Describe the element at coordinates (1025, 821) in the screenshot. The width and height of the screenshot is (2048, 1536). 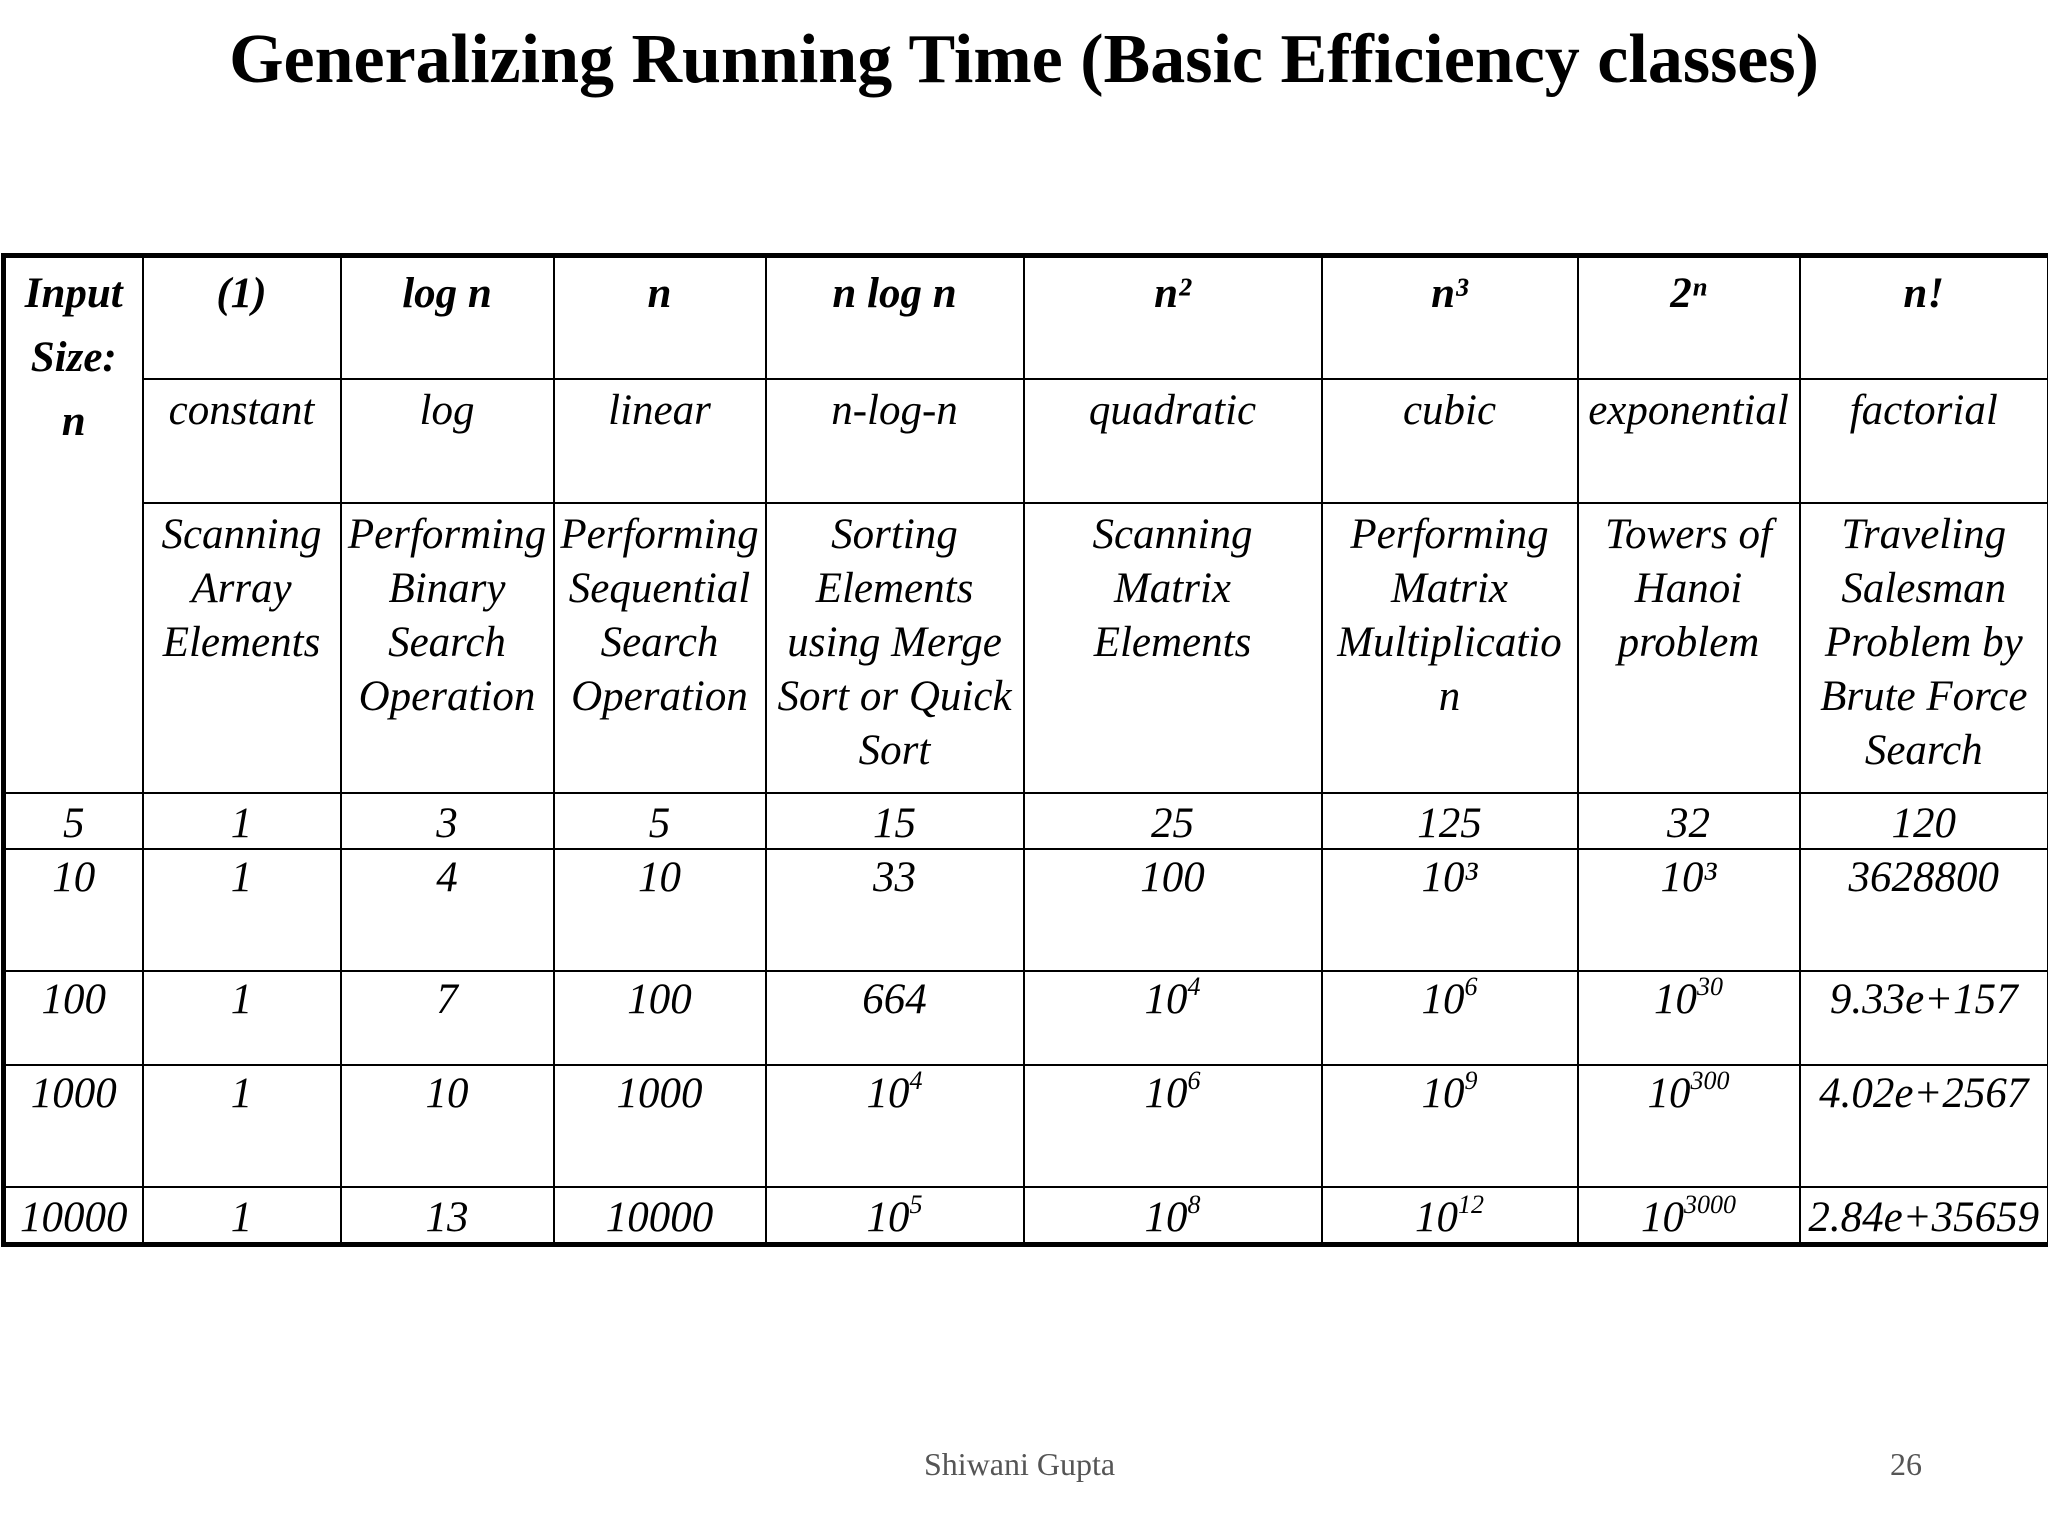
I see `data-row: 5 1 3 5 15 25 125 32 120` at that location.